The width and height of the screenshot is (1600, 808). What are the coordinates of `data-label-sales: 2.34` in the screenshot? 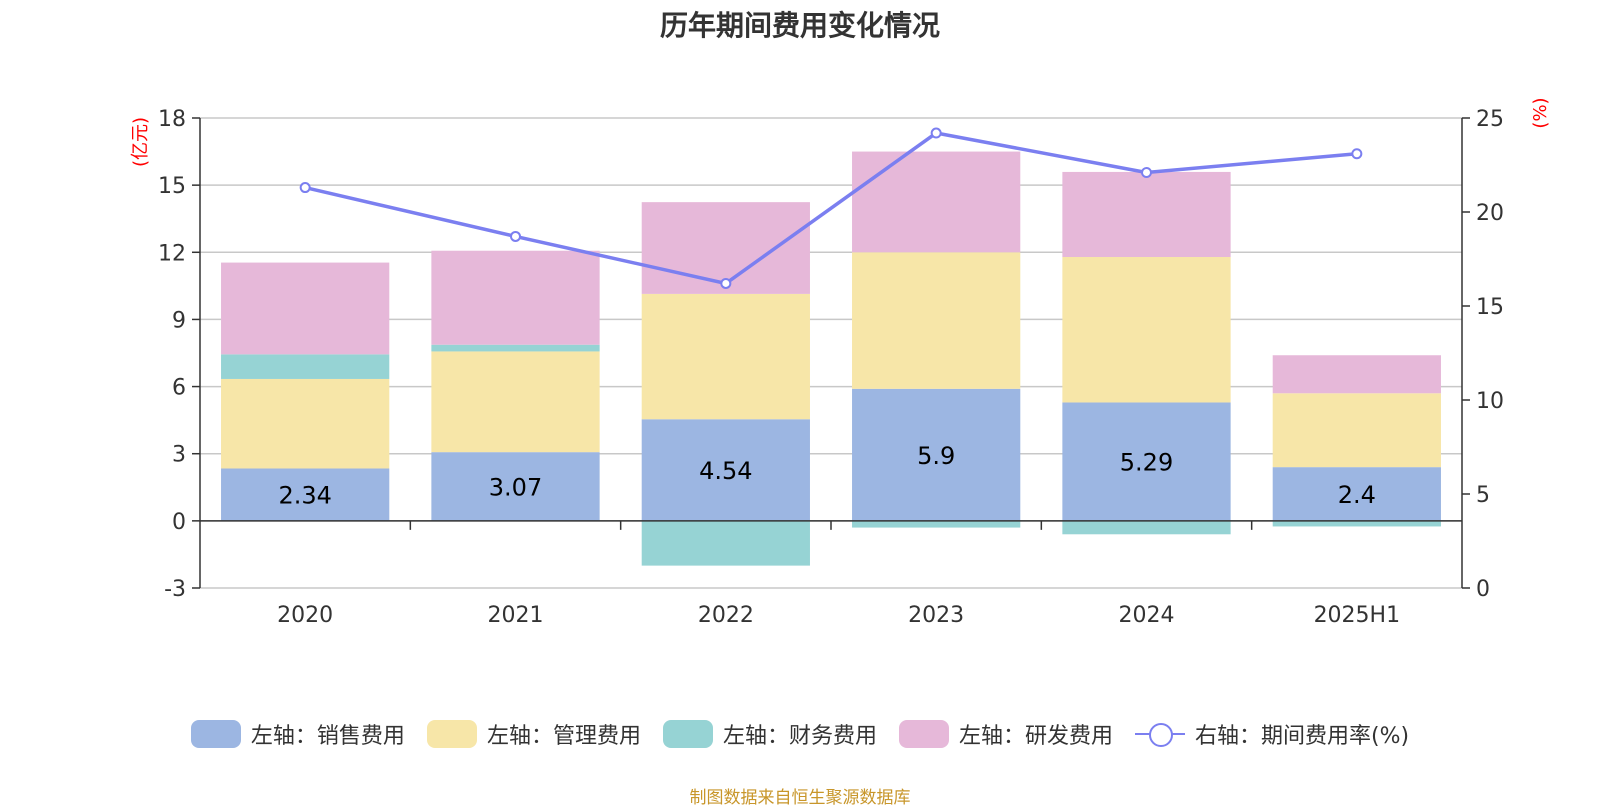 It's located at (304, 496).